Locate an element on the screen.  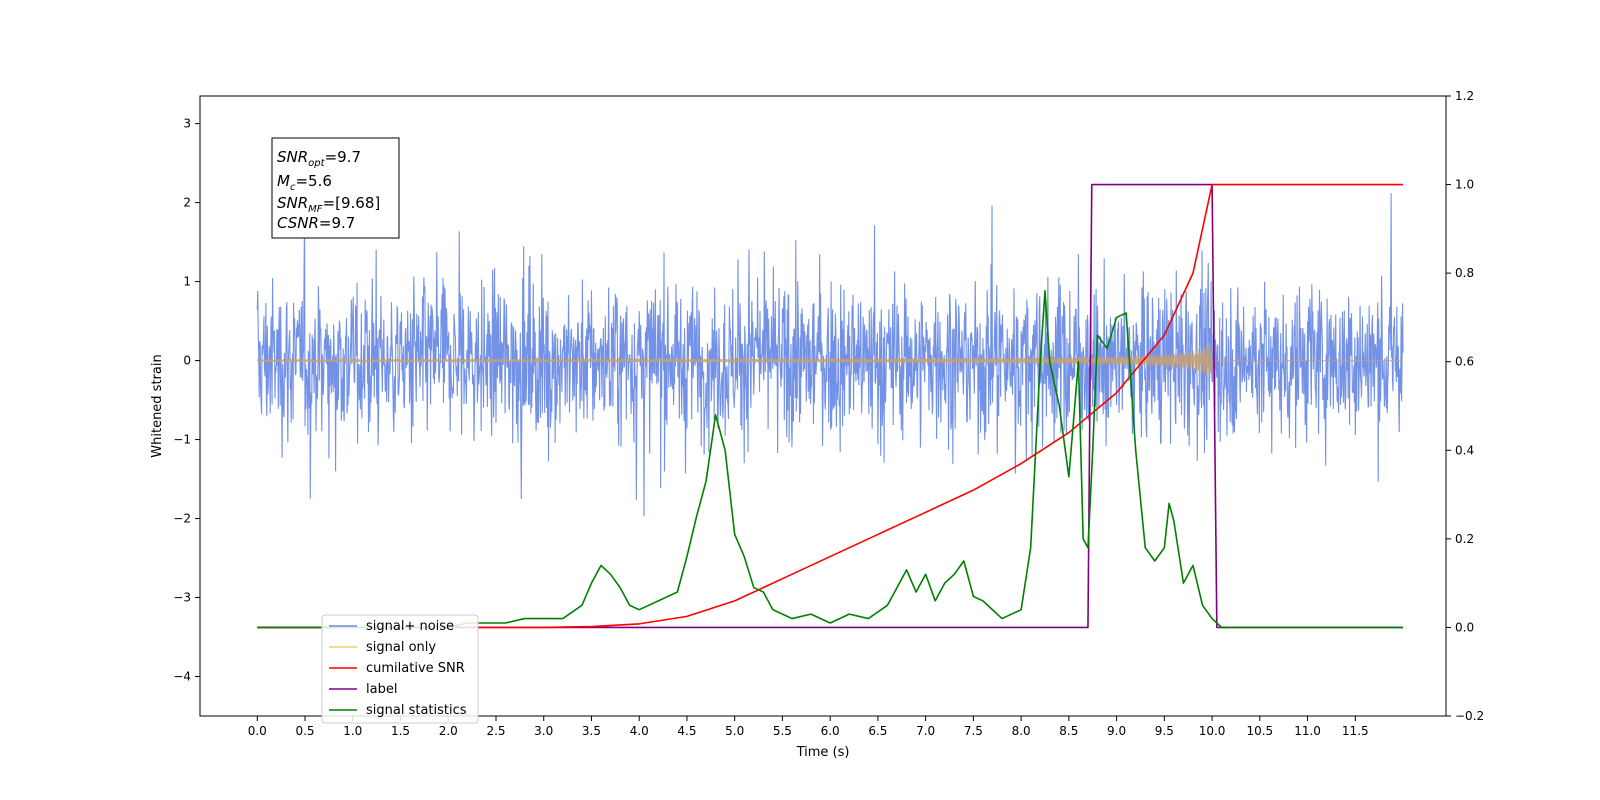
y-left-tick-label: −2 is located at coordinates (182, 519).